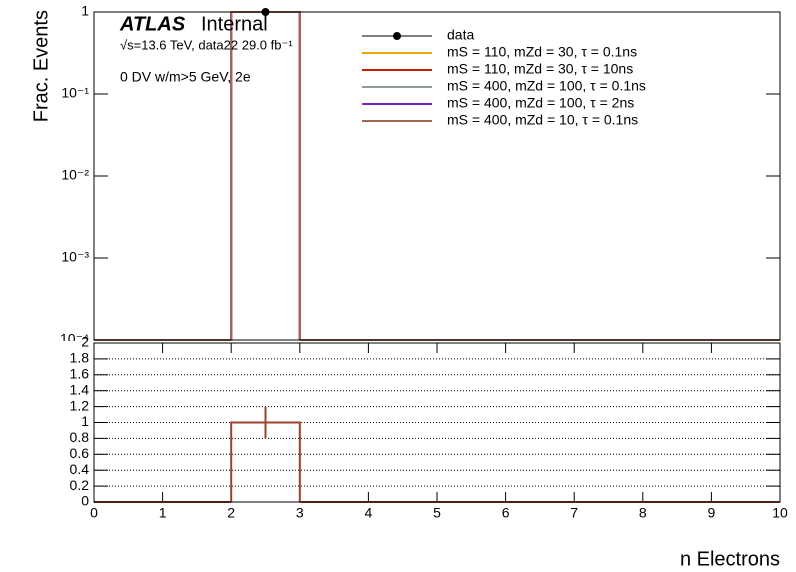 The width and height of the screenshot is (796, 572). Describe the element at coordinates (80, 374) in the screenshot. I see `y-tick-label: 1.6` at that location.